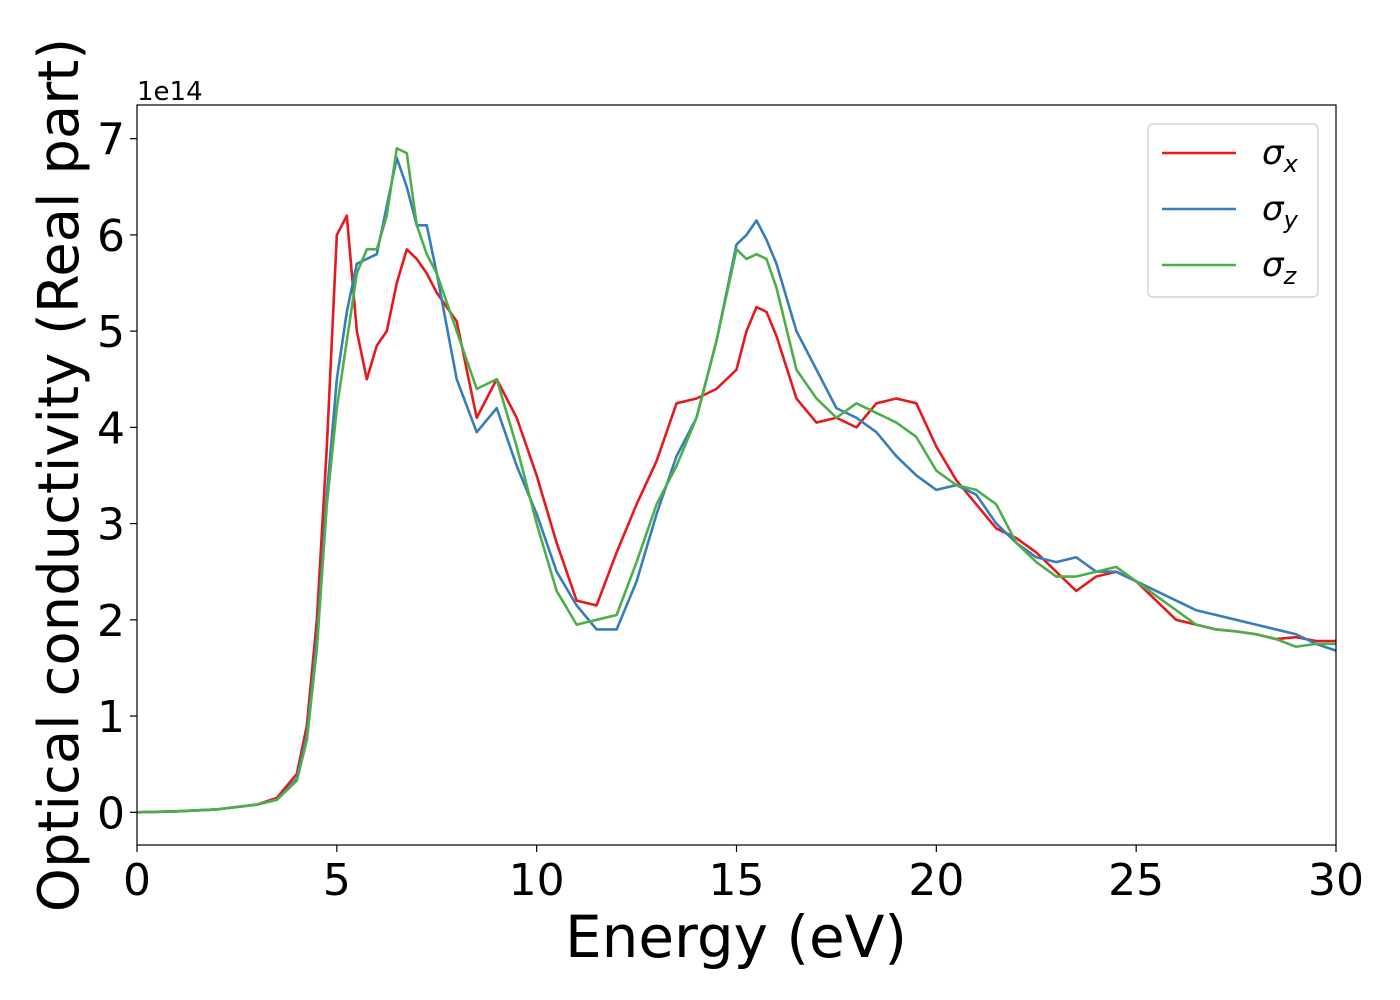 This screenshot has height=1000, width=1400. I want to click on legend-label: σy, so click(1280, 211).